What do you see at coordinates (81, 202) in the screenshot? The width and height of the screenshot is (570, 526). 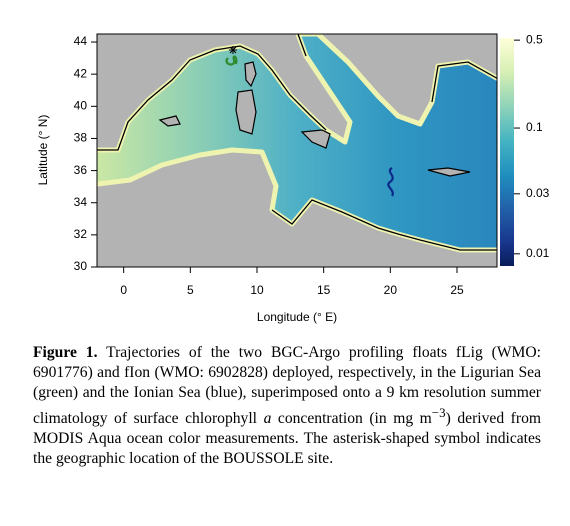 I see `y-tick-label: 34` at bounding box center [81, 202].